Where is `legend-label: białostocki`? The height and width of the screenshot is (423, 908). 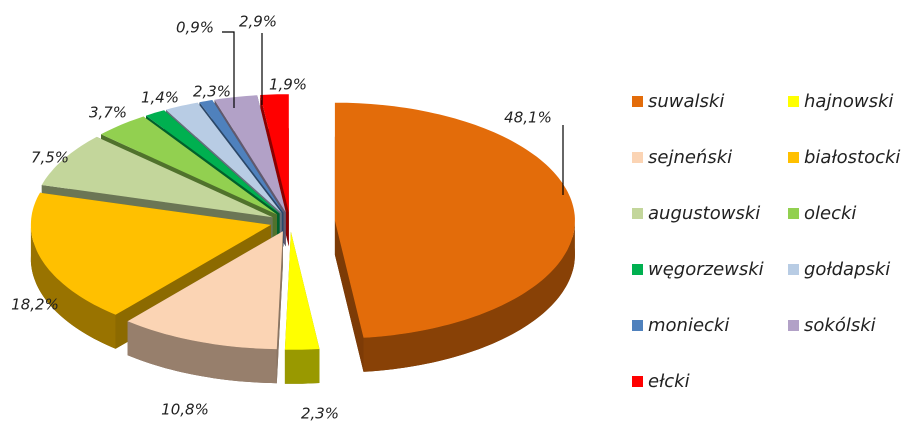
legend-label: białostocki is located at coordinates (852, 157).